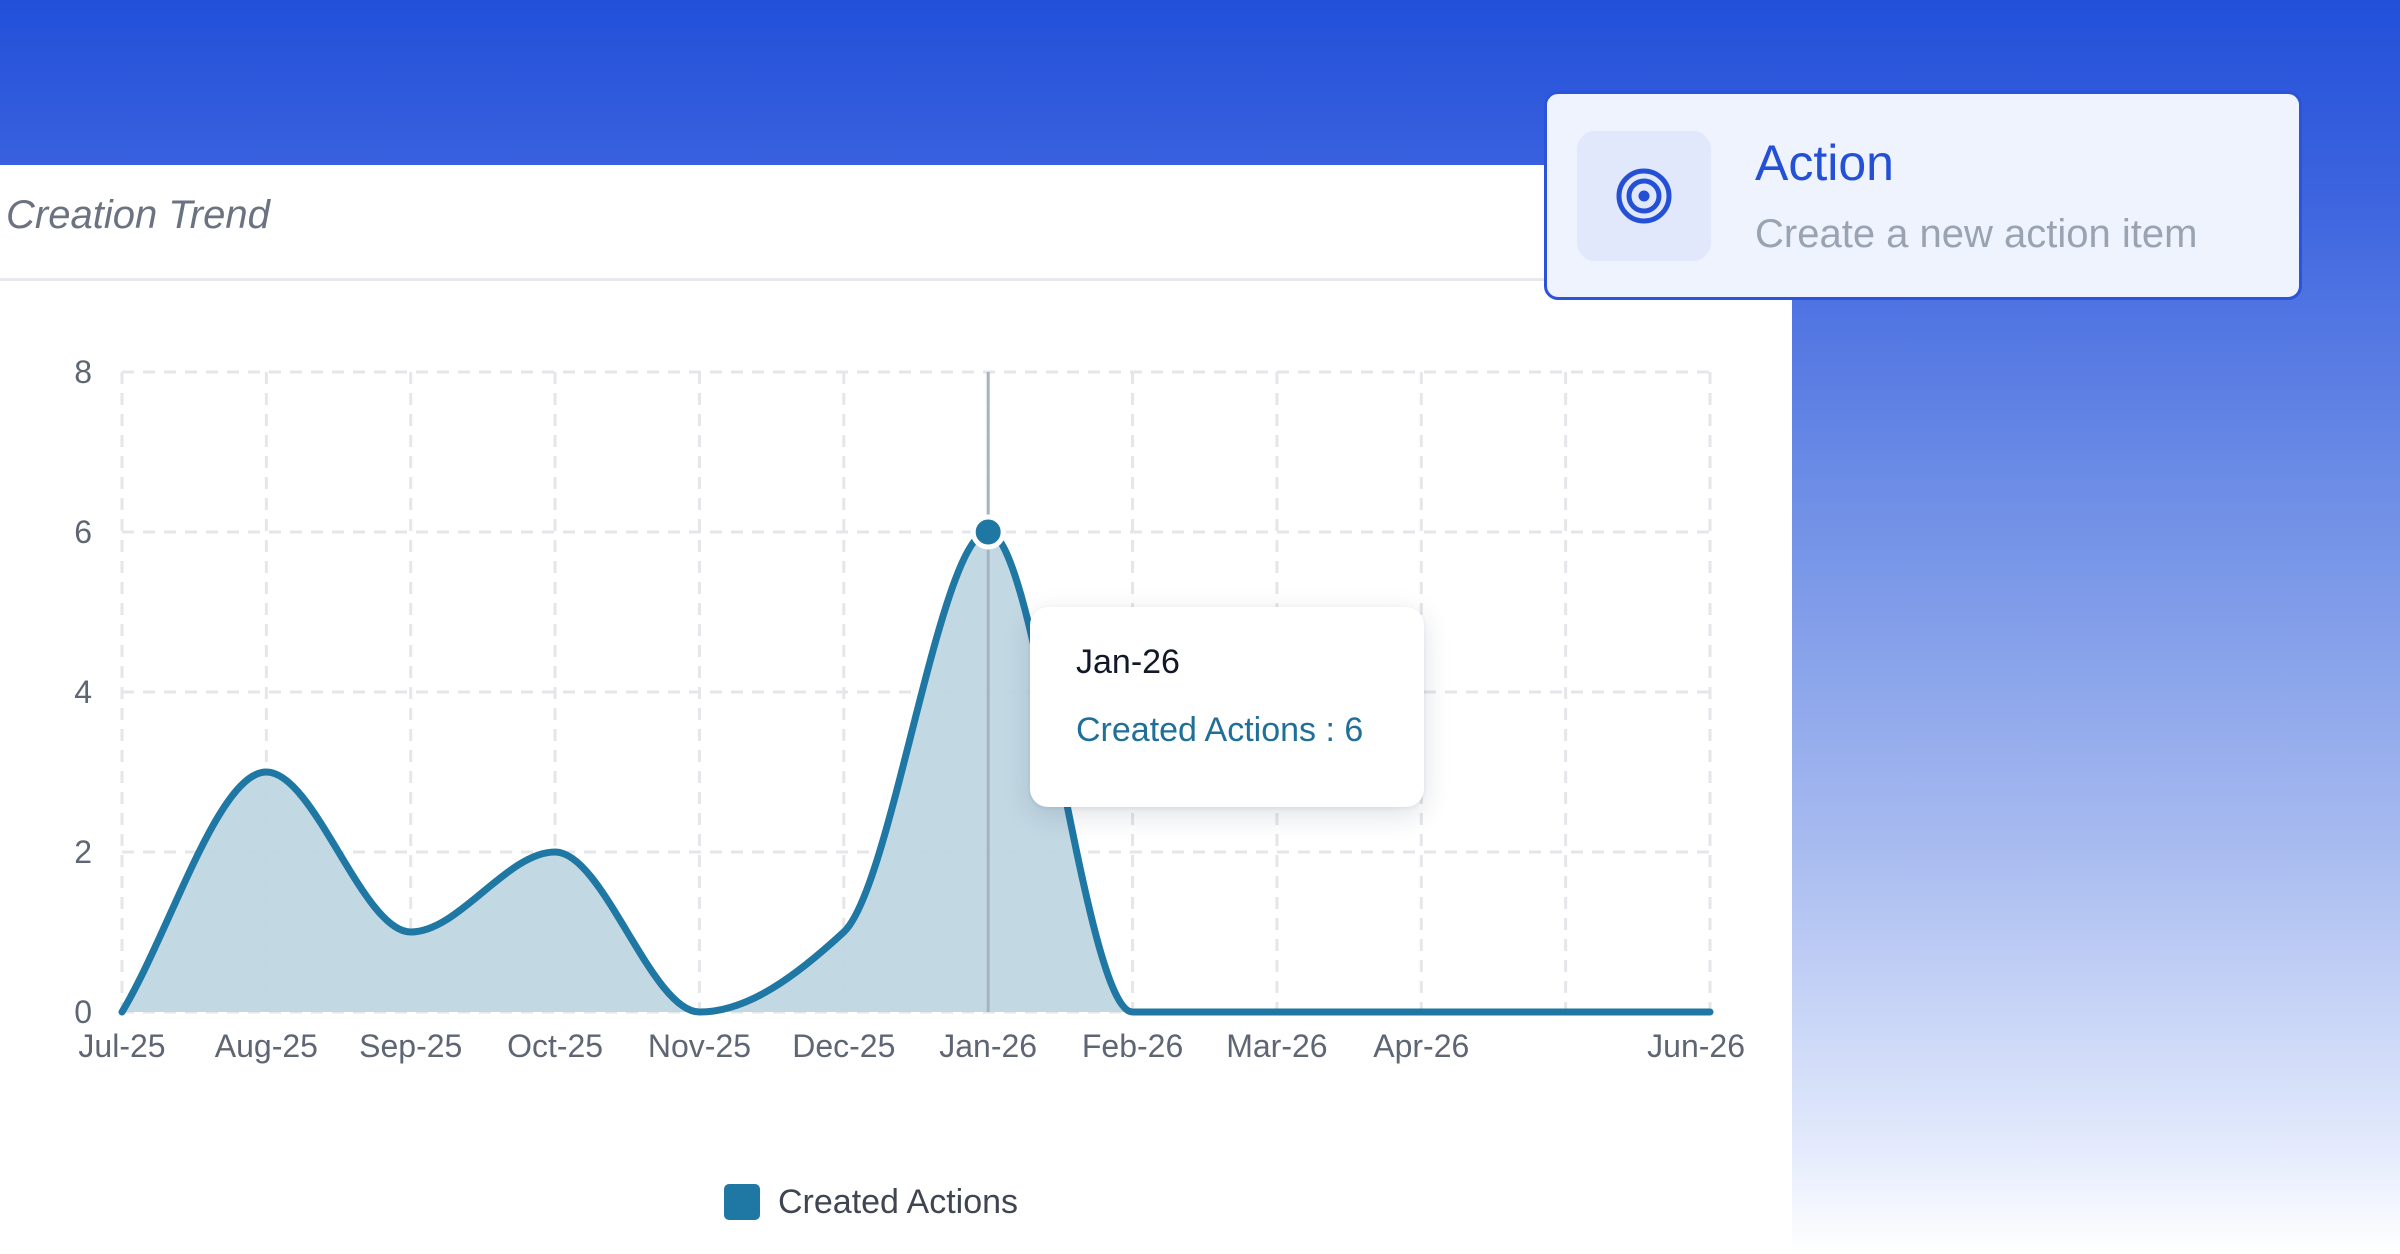  I want to click on y-axis-ticks: 0 2 4 6 8, so click(83, 692).